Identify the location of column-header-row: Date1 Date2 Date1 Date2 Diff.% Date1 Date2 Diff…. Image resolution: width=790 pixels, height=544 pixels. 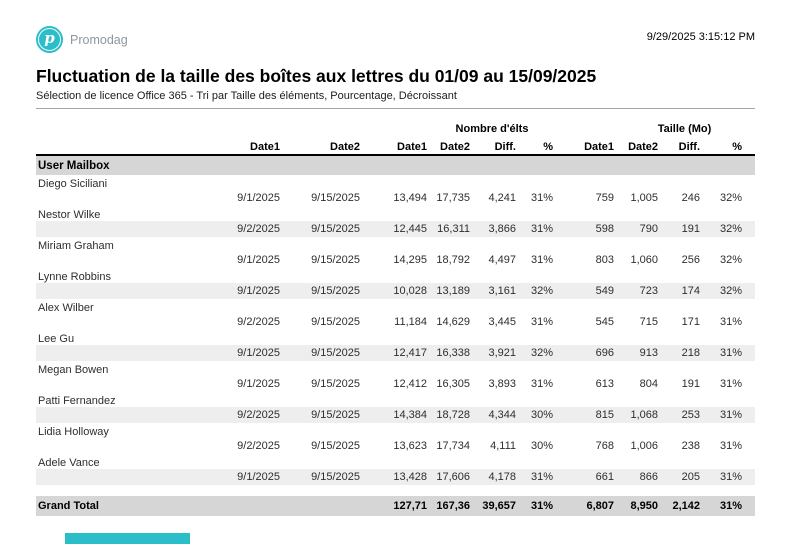
(396, 145).